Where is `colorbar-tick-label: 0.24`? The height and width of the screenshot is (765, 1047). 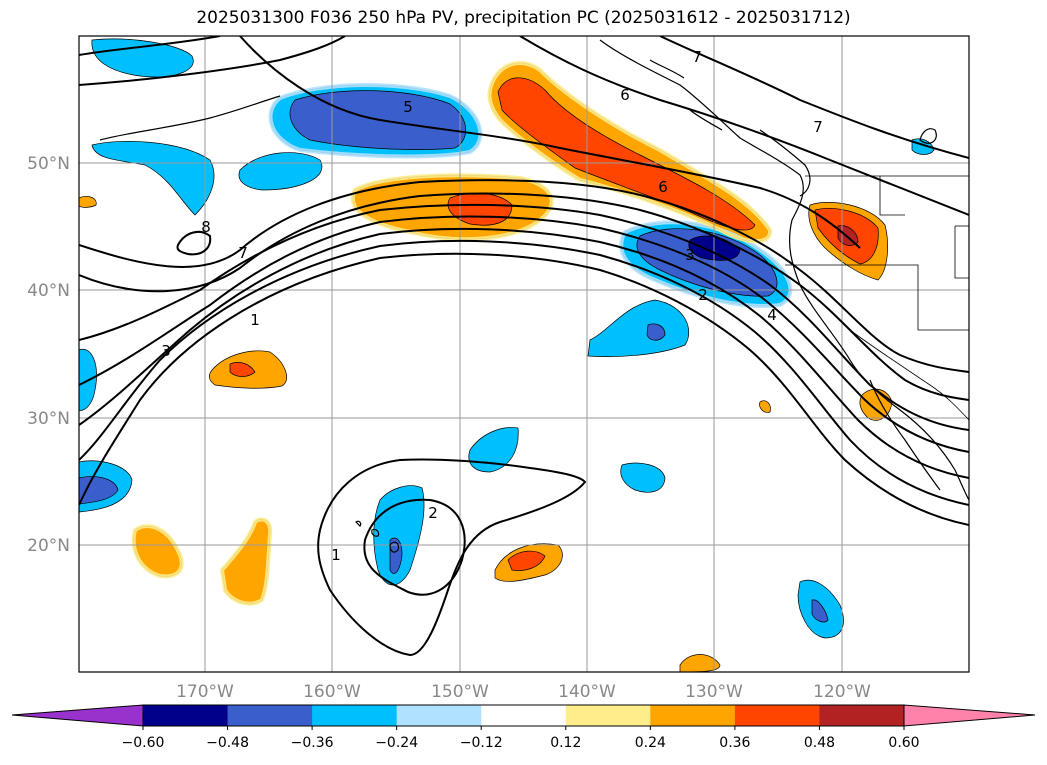 colorbar-tick-label: 0.24 is located at coordinates (650, 743).